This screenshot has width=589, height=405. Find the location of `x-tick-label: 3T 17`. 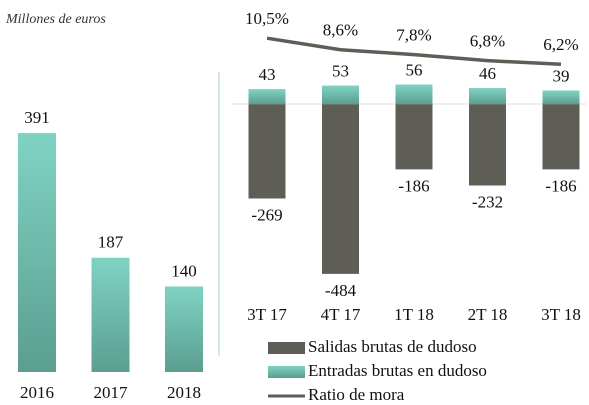

x-tick-label: 3T 17 is located at coordinates (267, 314).